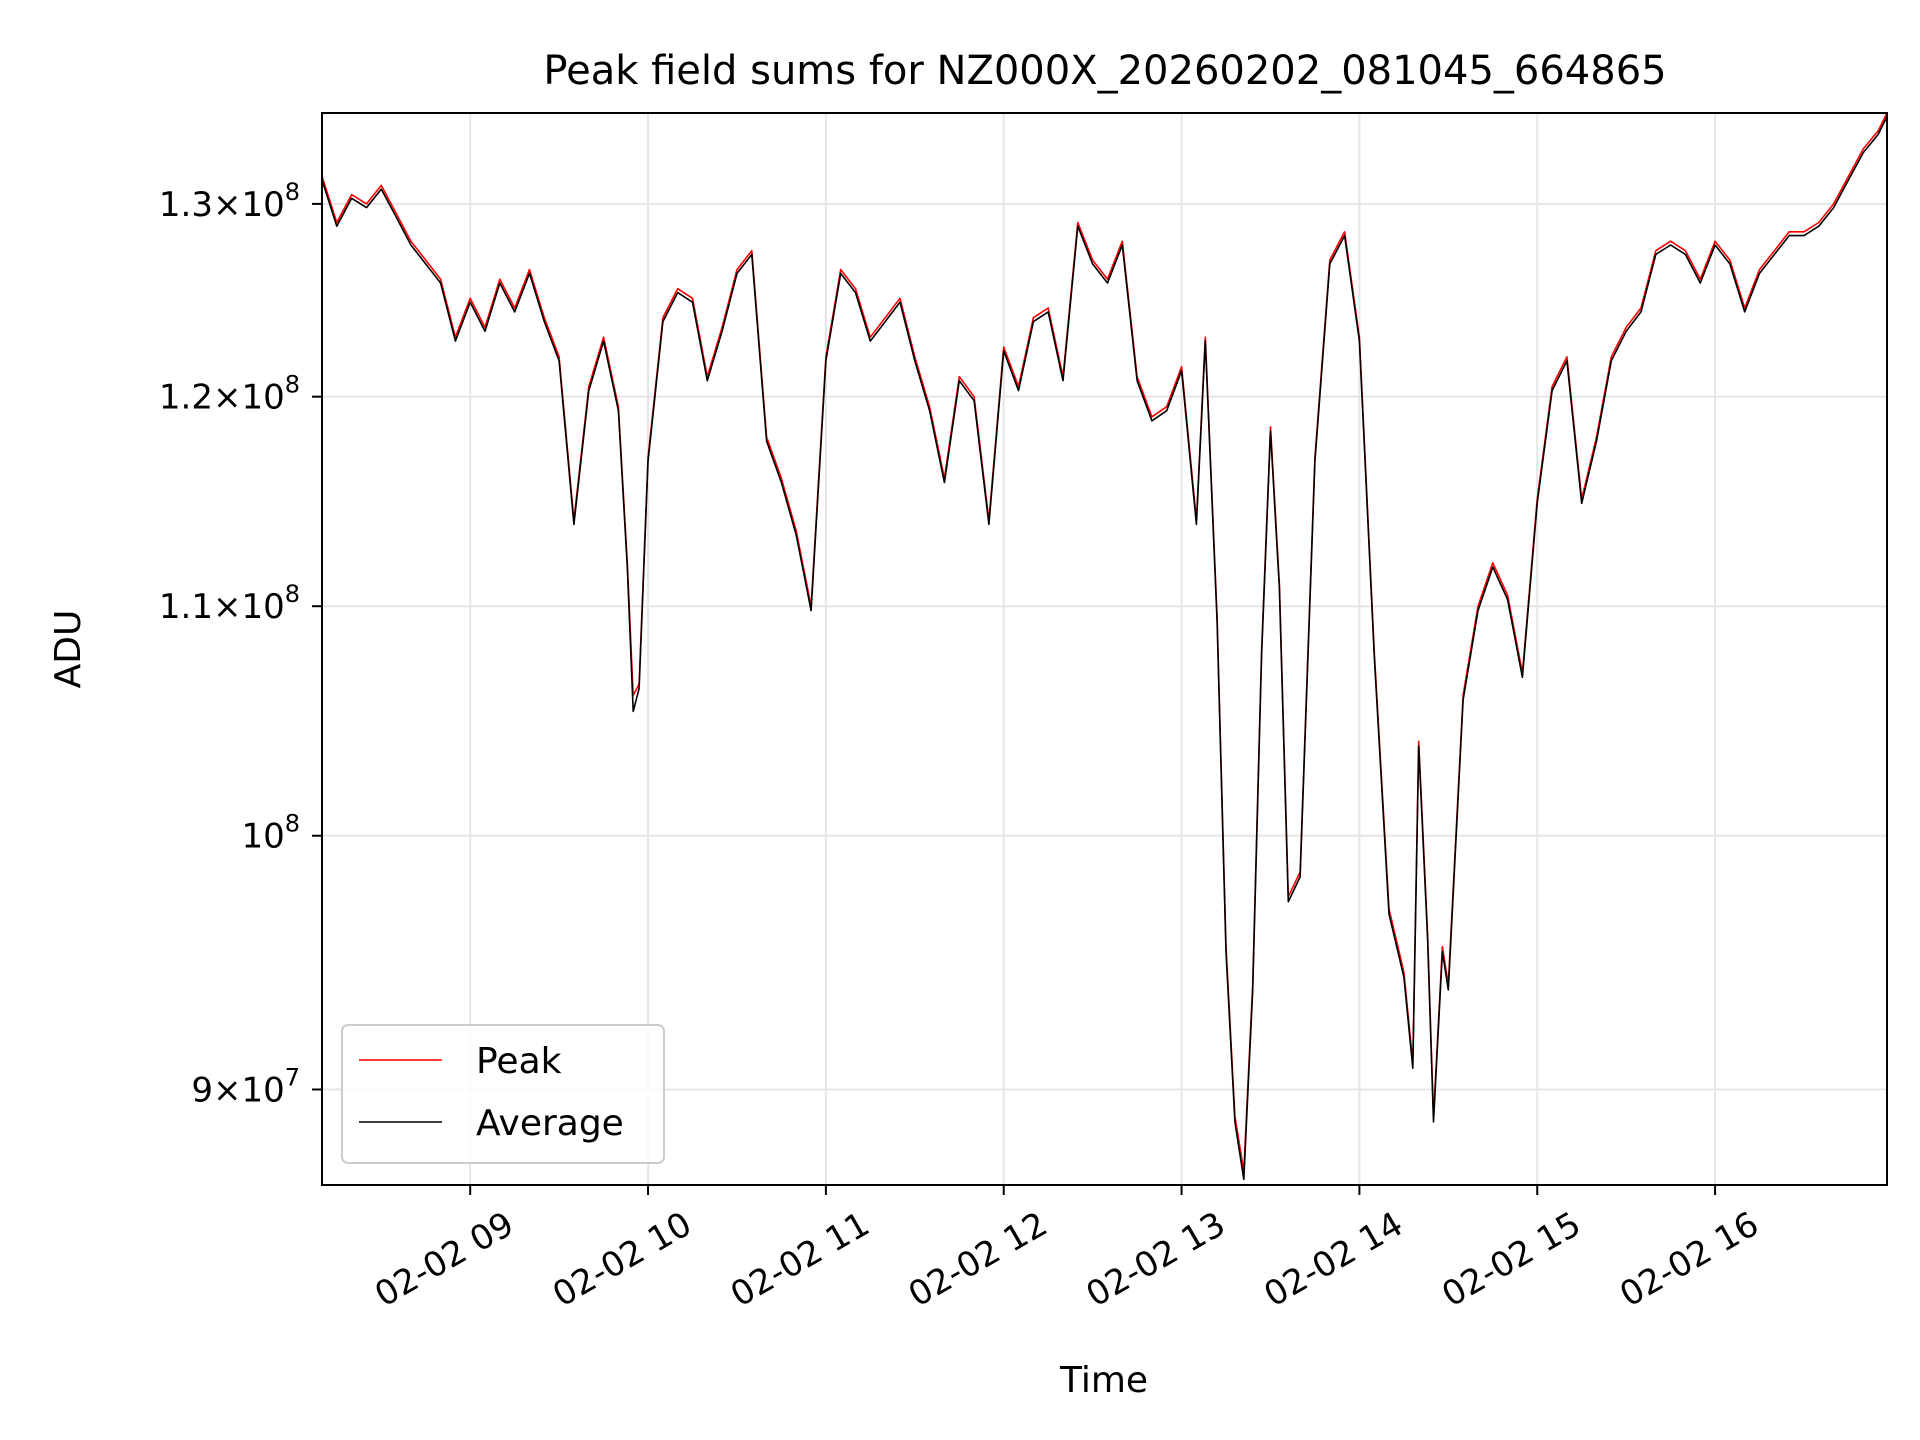 The width and height of the screenshot is (1920, 1440). Describe the element at coordinates (245, 1086) in the screenshot. I see `y-tick-label: 9×107` at that location.